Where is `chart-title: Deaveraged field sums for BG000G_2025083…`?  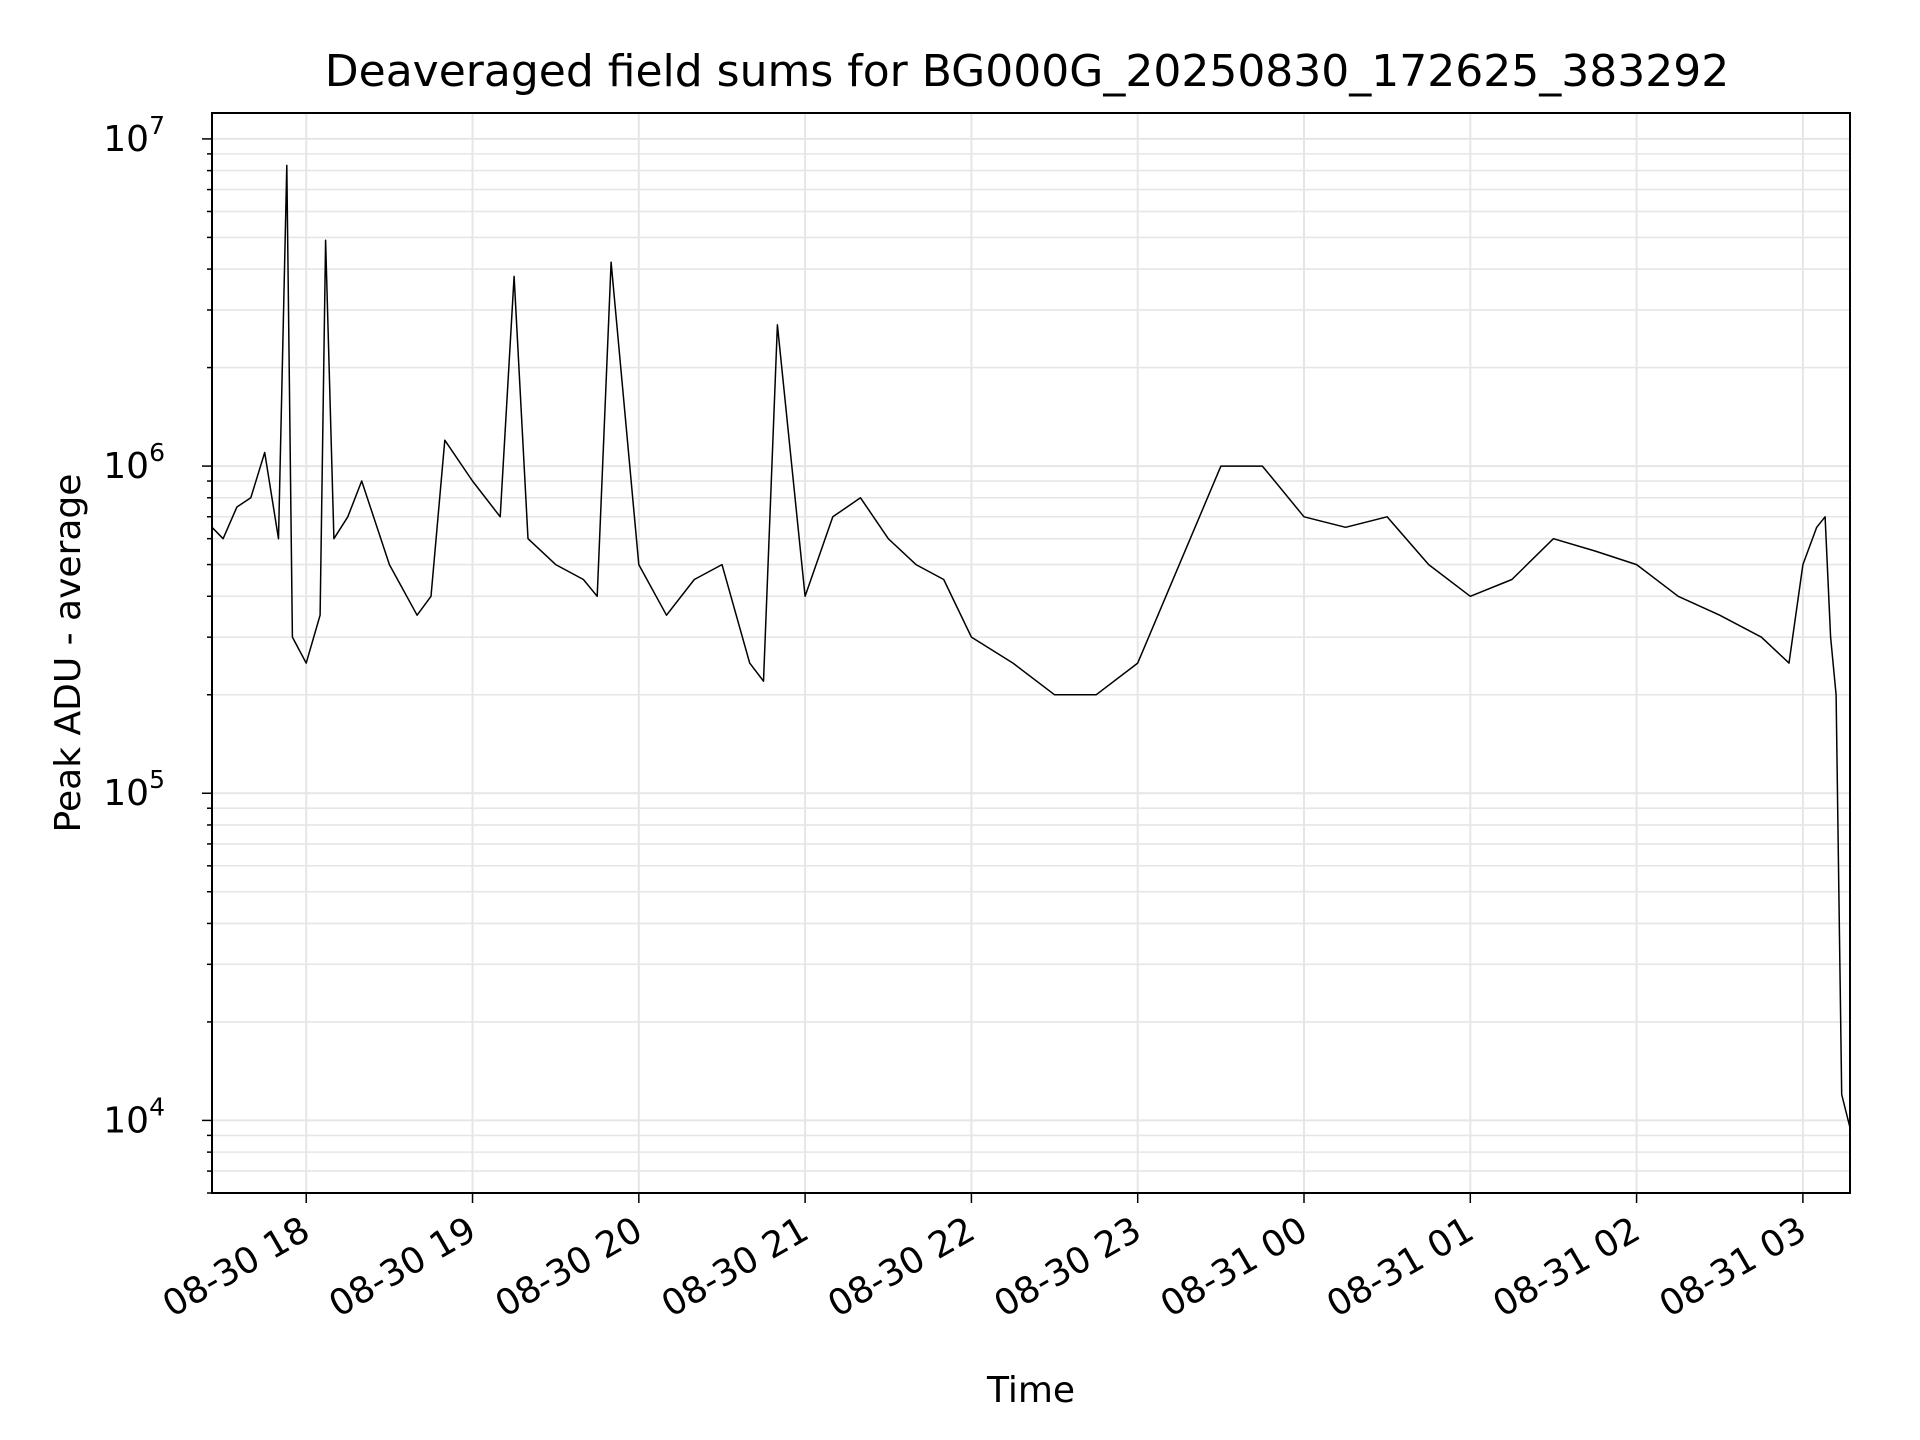
chart-title: Deaveraged field sums for BG000G_2025083… is located at coordinates (1027, 71).